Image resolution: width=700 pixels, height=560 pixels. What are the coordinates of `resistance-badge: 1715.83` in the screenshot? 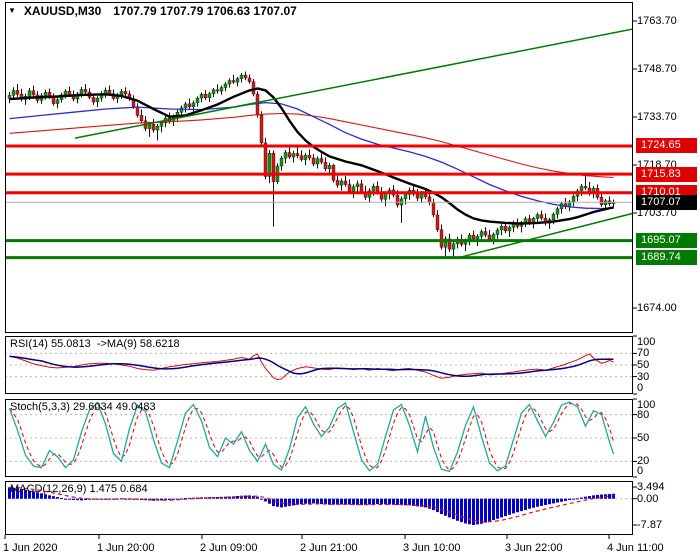 It's located at (666, 174).